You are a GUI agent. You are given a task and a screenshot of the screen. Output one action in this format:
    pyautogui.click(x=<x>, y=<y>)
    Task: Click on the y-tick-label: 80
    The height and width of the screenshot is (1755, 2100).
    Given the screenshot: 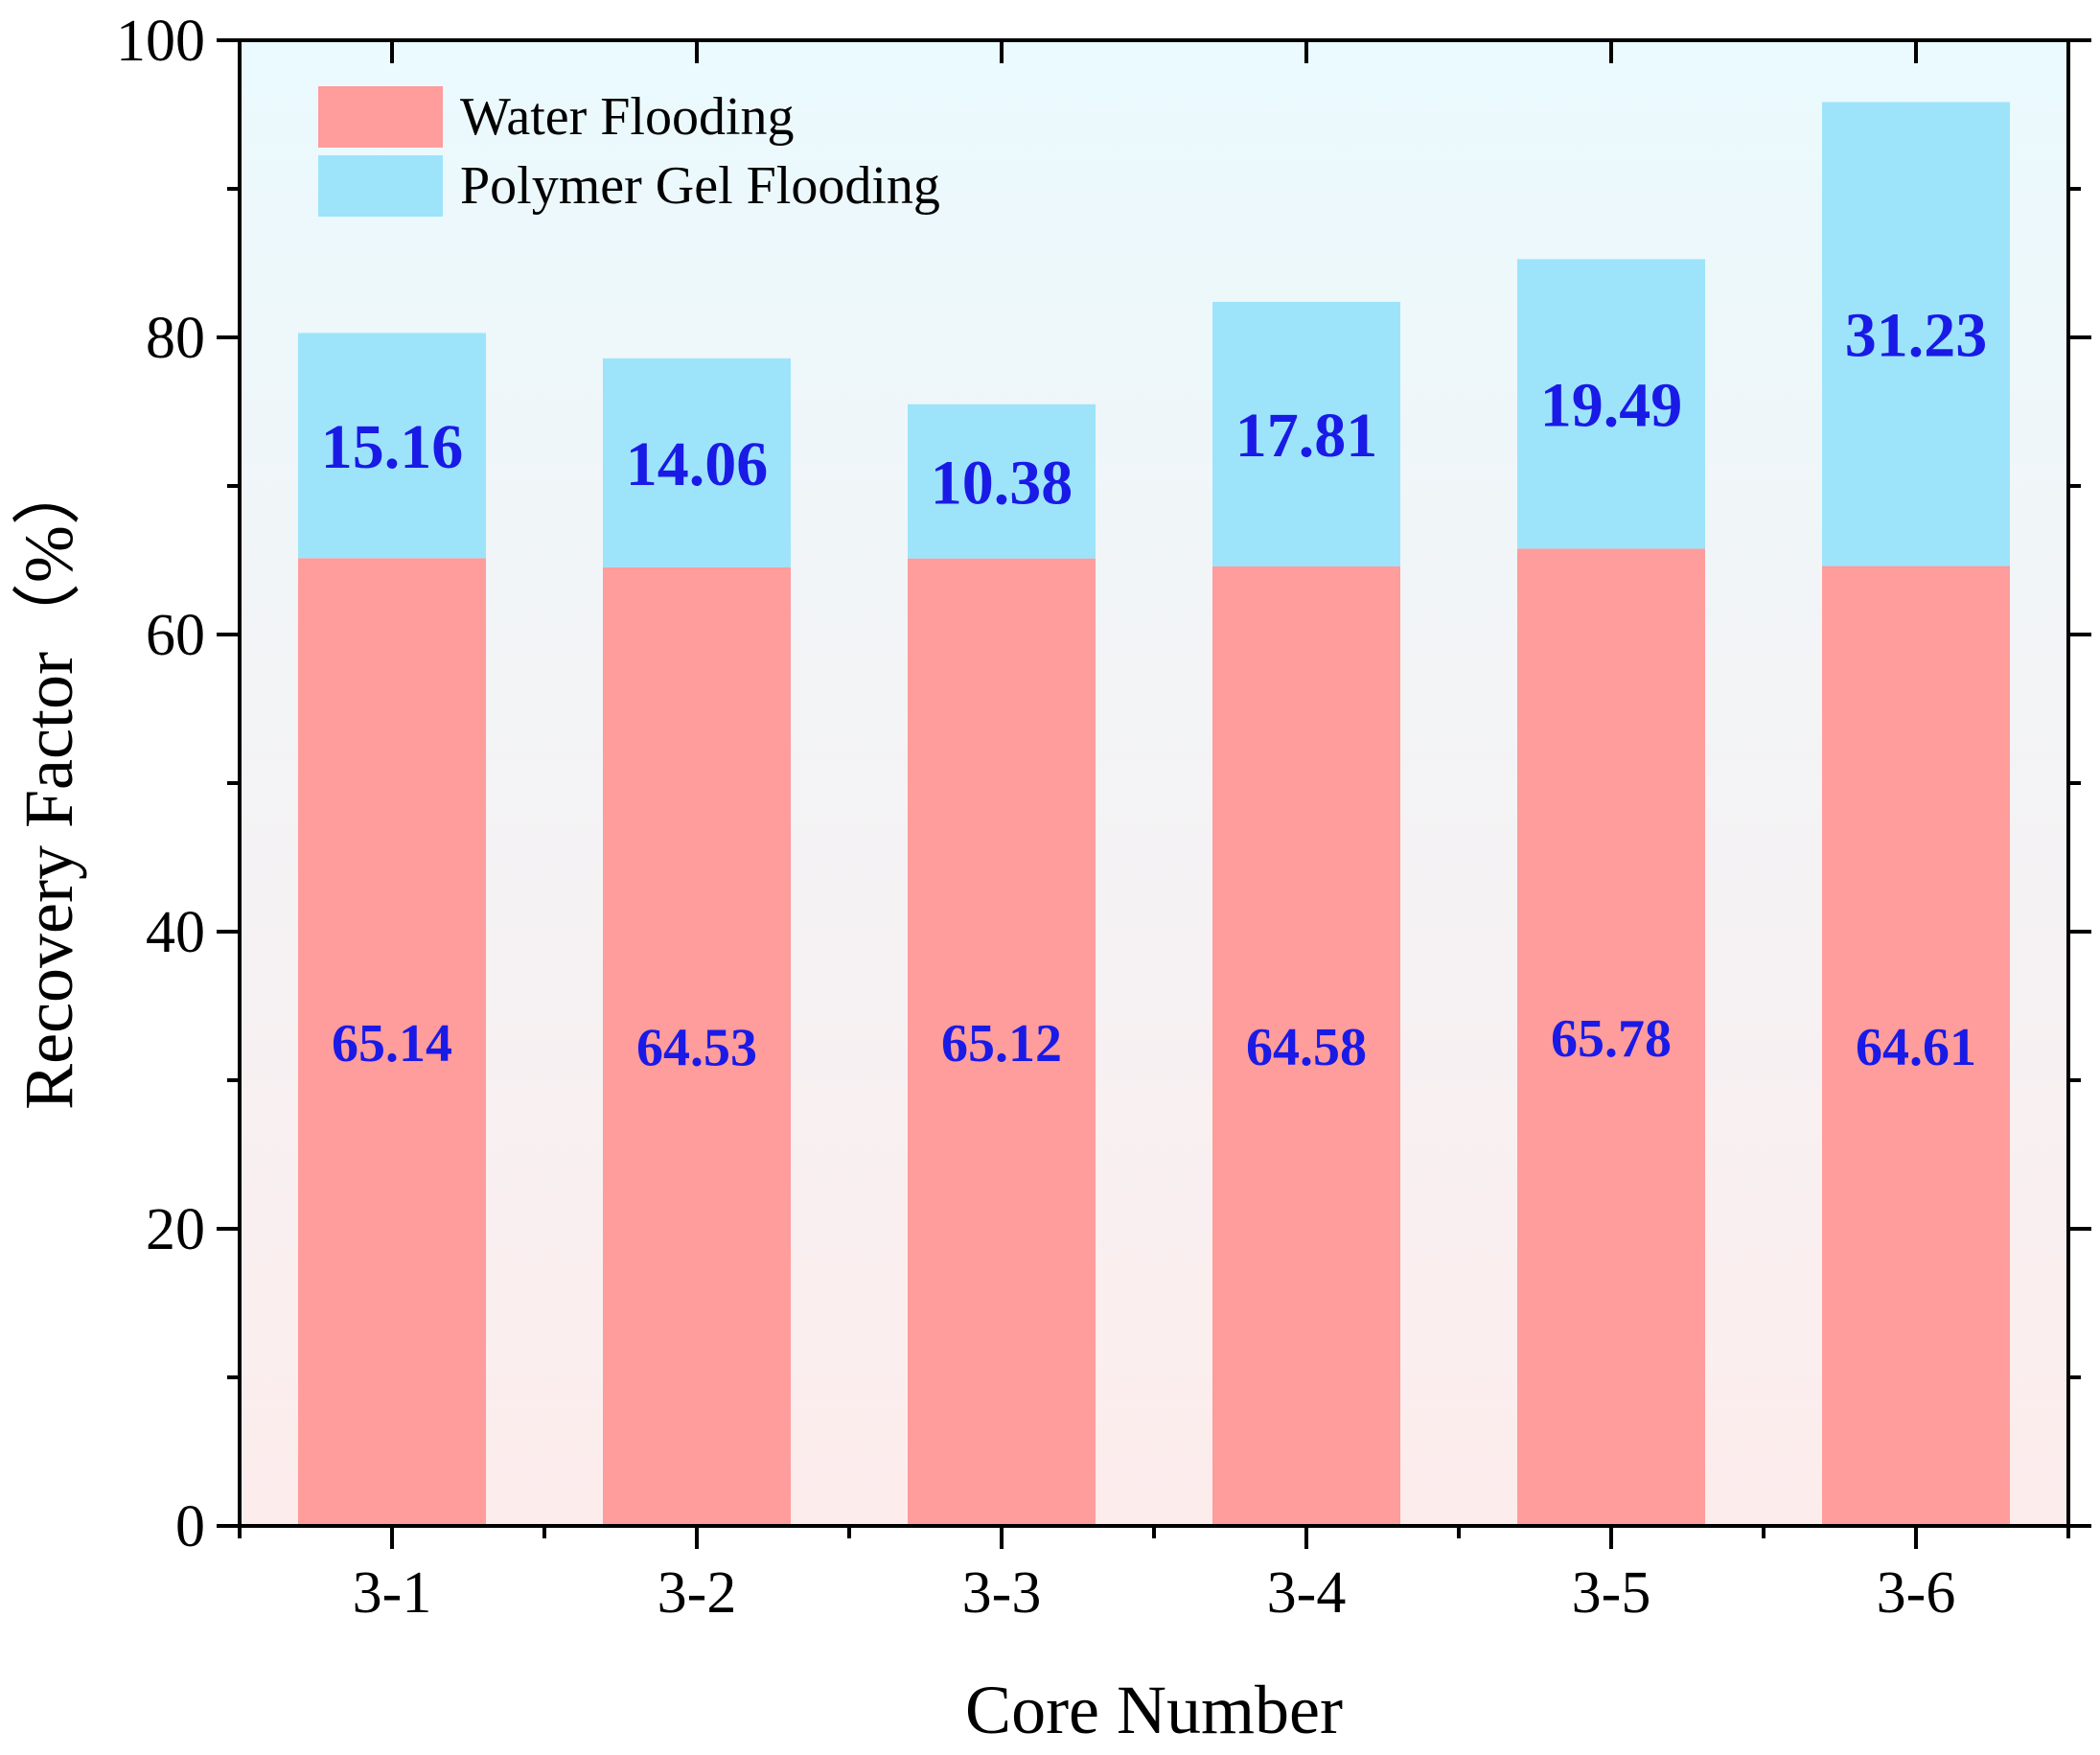 What is the action you would take?
    pyautogui.click(x=175, y=338)
    